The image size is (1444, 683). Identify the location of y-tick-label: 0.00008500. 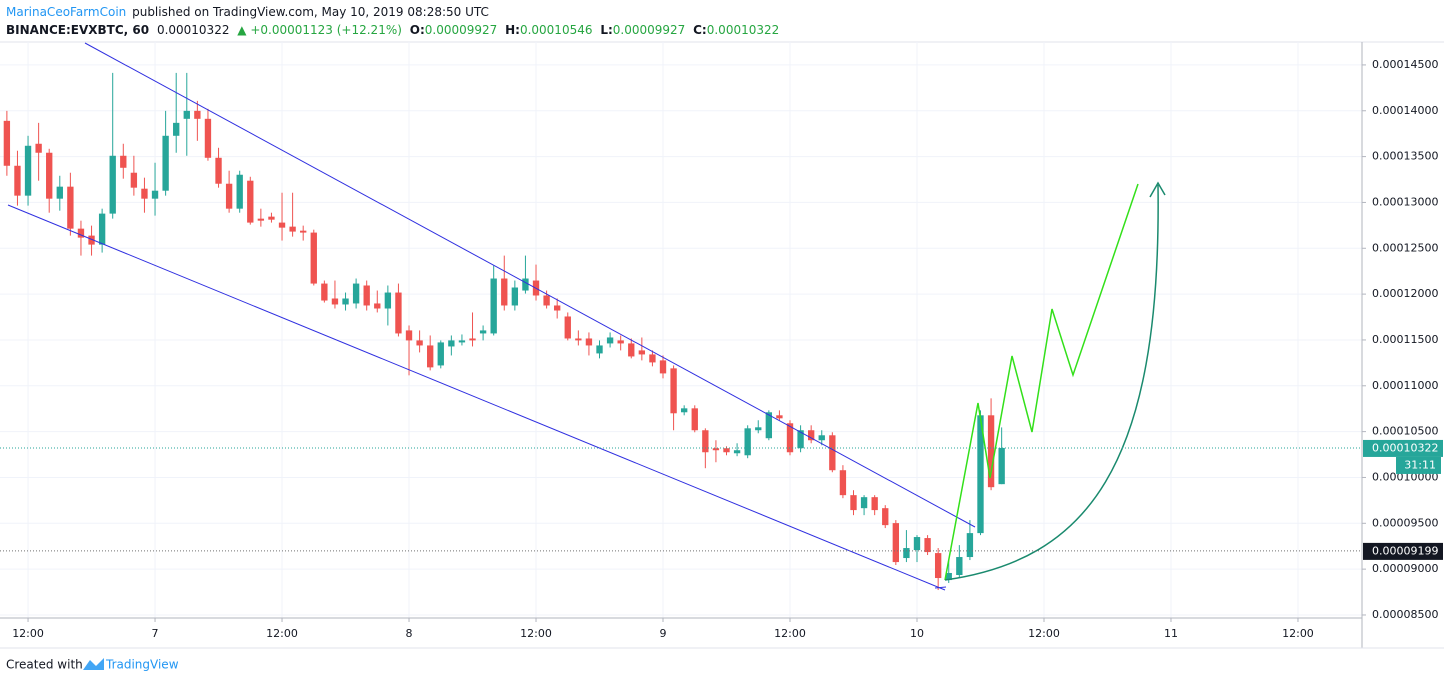
(1405, 614).